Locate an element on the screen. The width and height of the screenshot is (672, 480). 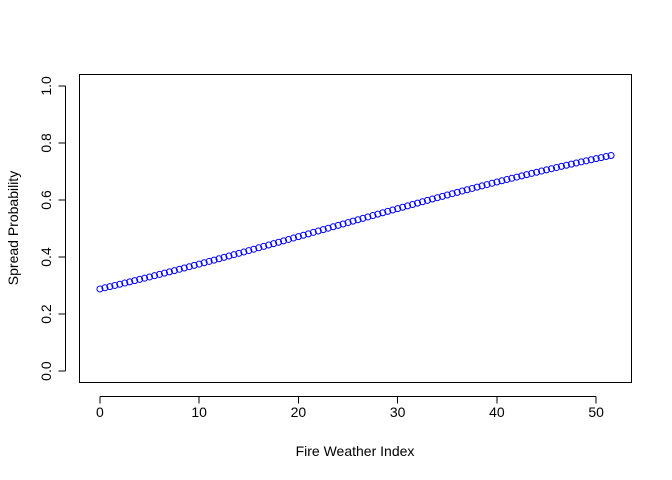
y-tick-label: 0.0 is located at coordinates (46, 371).